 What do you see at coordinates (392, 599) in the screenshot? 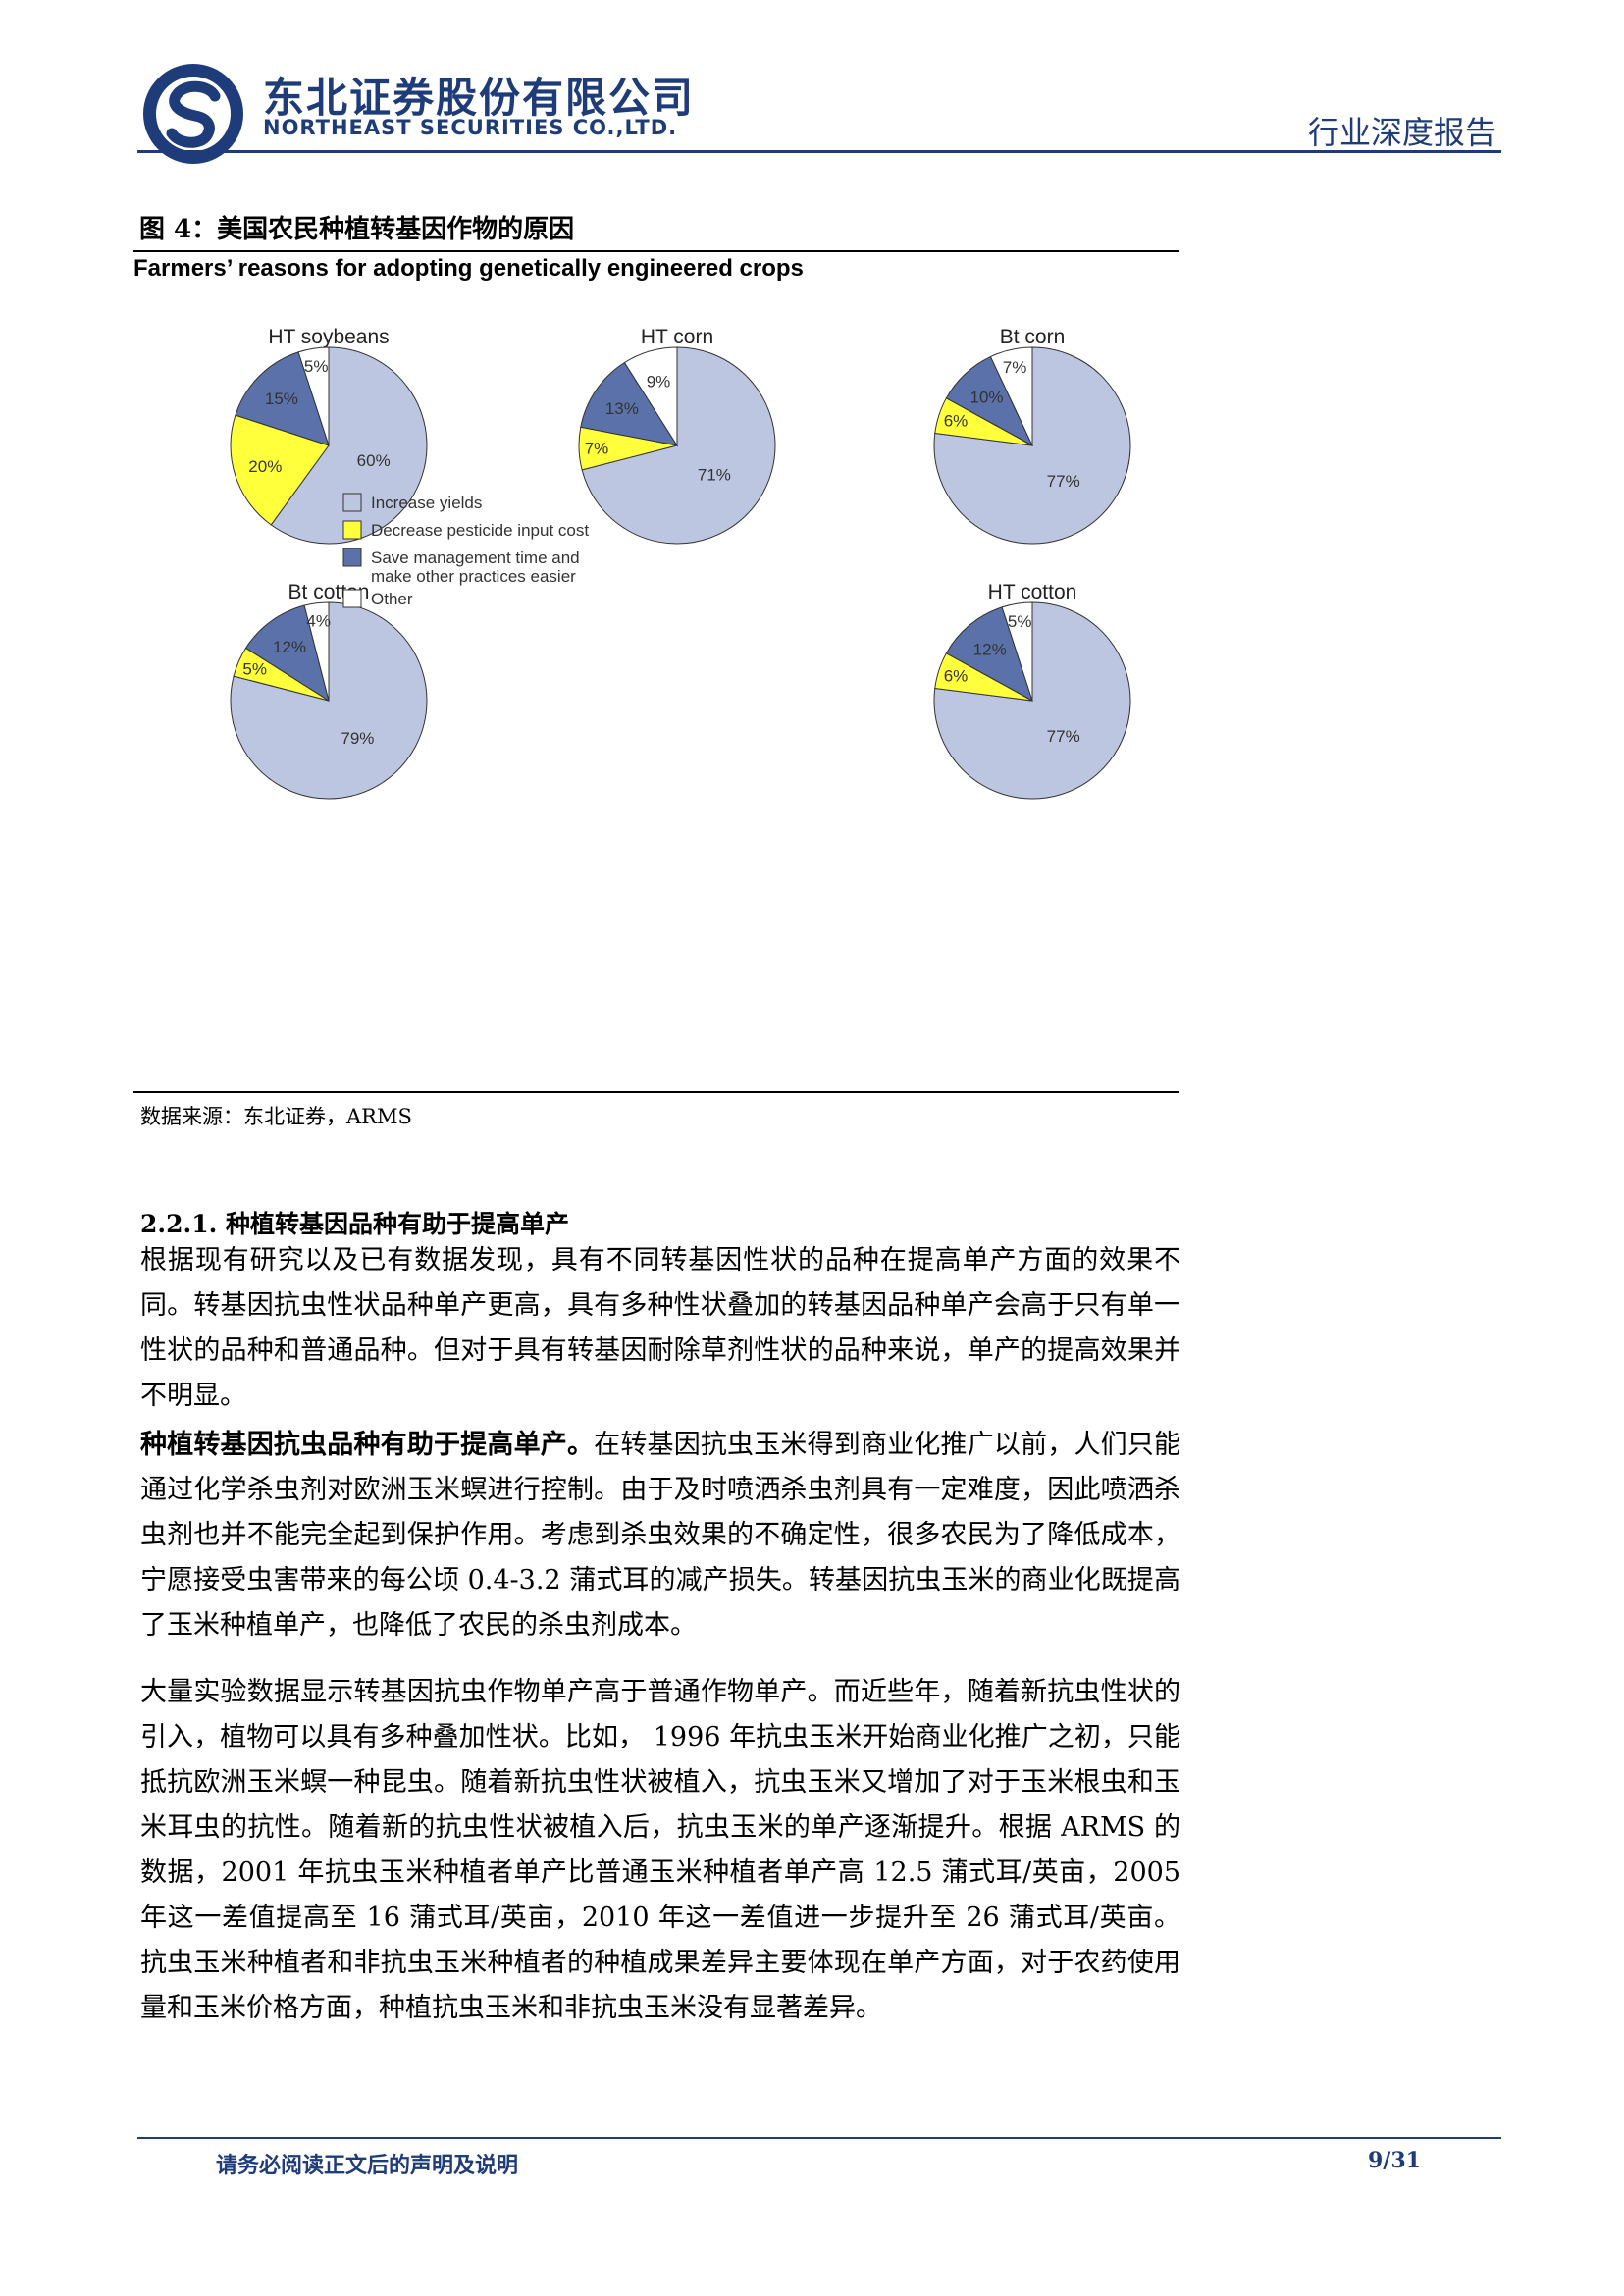
I see `legend-label-other: Other` at bounding box center [392, 599].